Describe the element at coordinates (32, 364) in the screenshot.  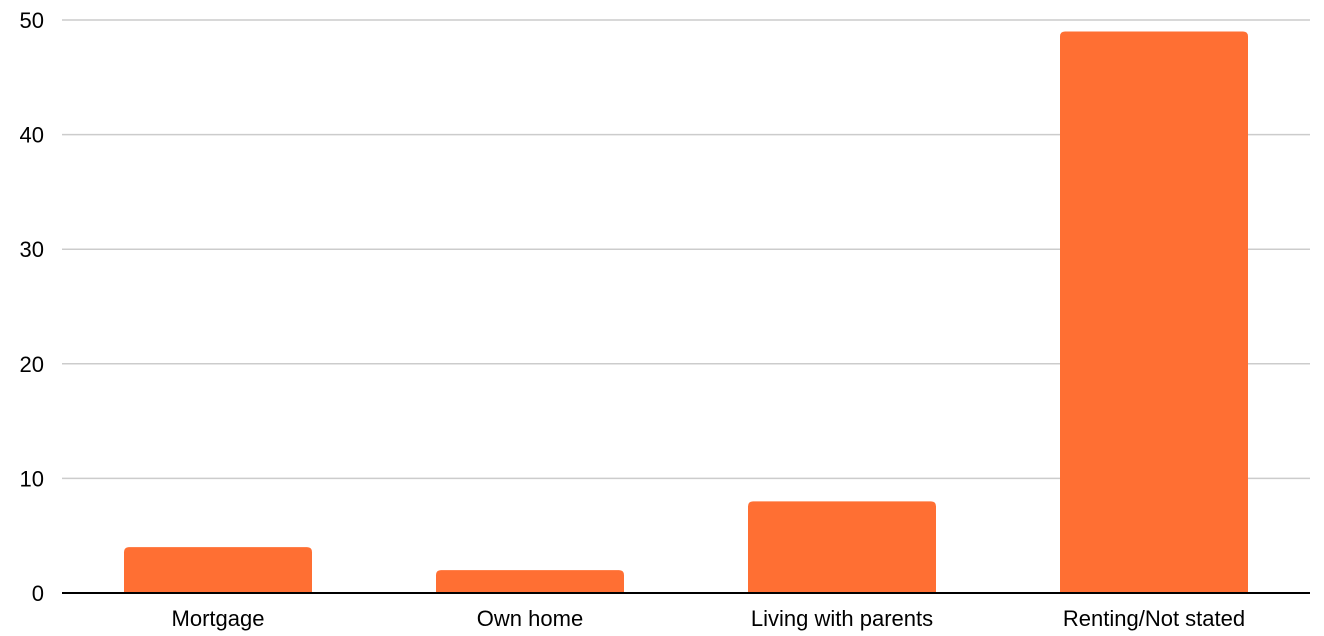
I see `y-tick-label: 20` at that location.